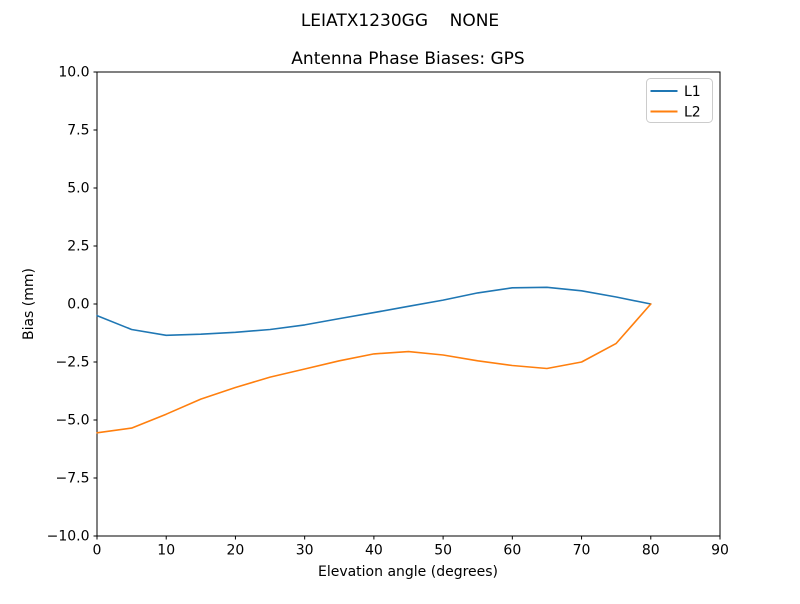  Describe the element at coordinates (73, 73) in the screenshot. I see `y-tick-label: 10.0` at that location.